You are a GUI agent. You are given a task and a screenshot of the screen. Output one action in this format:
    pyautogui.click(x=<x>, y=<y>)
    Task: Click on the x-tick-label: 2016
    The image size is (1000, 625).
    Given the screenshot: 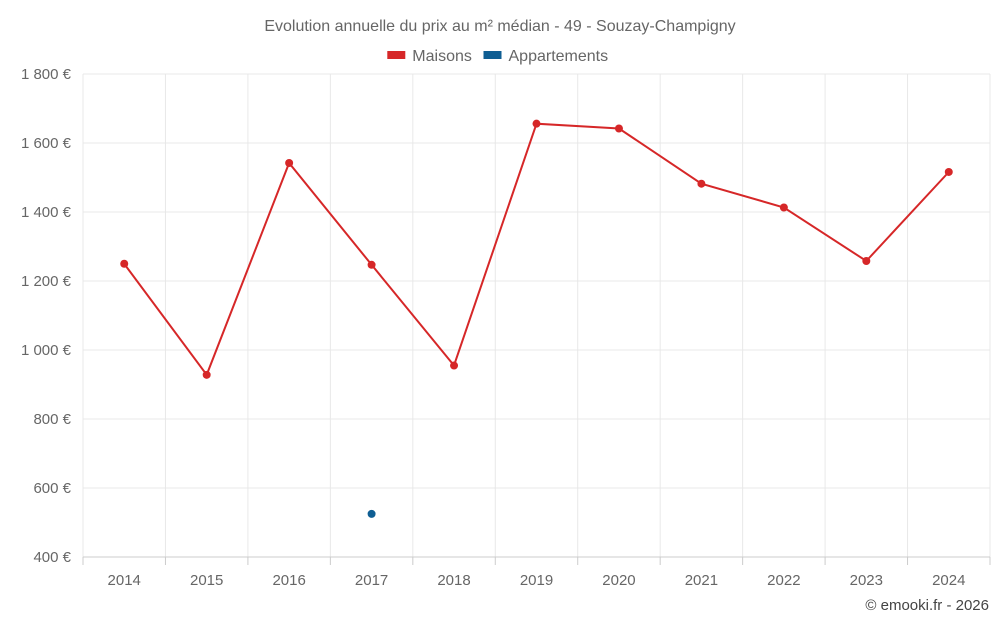 What is the action you would take?
    pyautogui.click(x=288, y=580)
    